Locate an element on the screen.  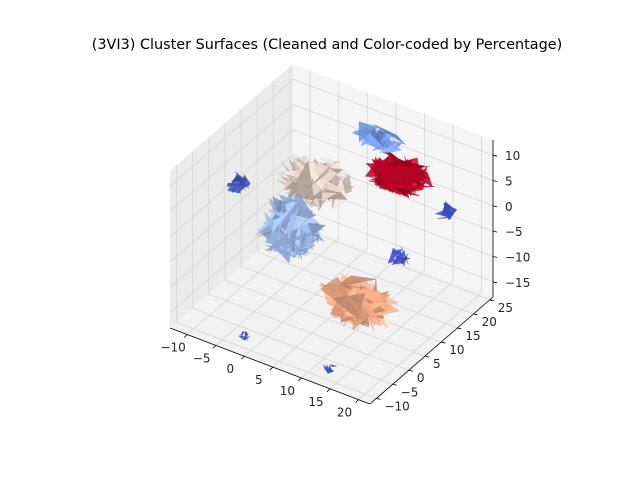
z-tick-label: −15 is located at coordinates (517, 283).